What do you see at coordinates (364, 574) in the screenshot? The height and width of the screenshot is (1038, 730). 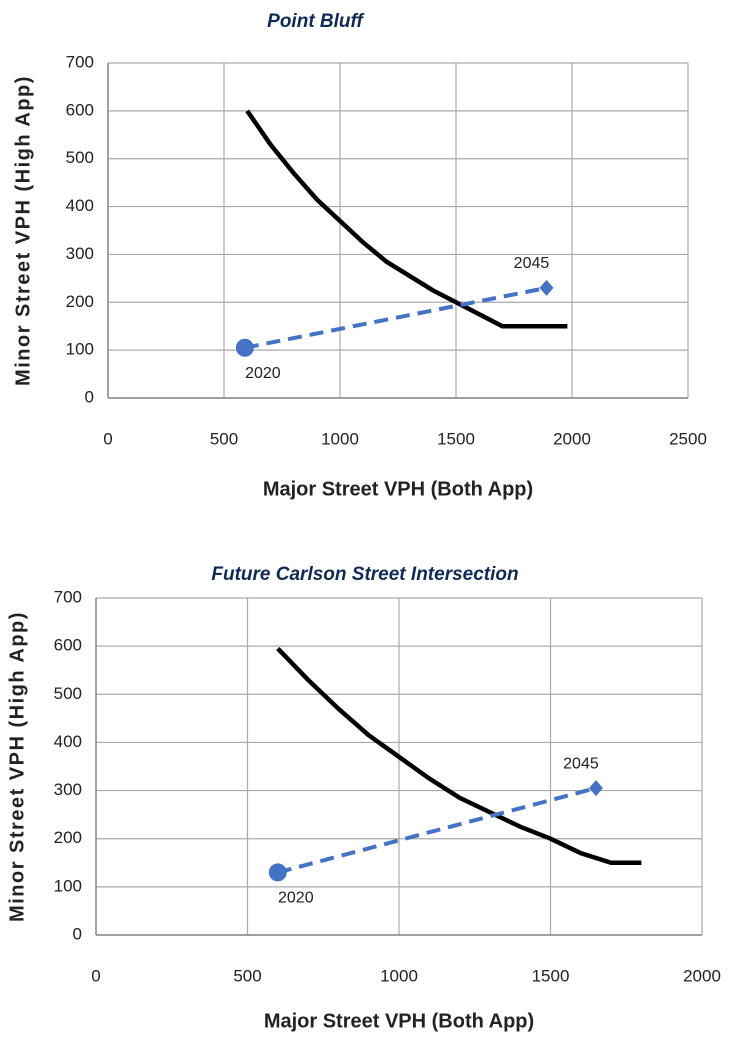 I see `chart-title: Future Carlson Street Intersection` at bounding box center [364, 574].